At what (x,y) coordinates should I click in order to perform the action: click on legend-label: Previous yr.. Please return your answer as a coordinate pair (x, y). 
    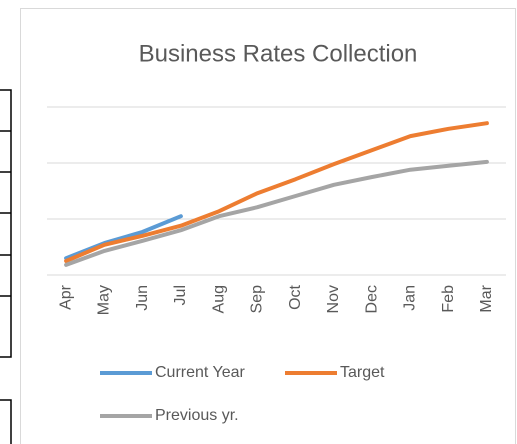
    Looking at the image, I should click on (197, 415).